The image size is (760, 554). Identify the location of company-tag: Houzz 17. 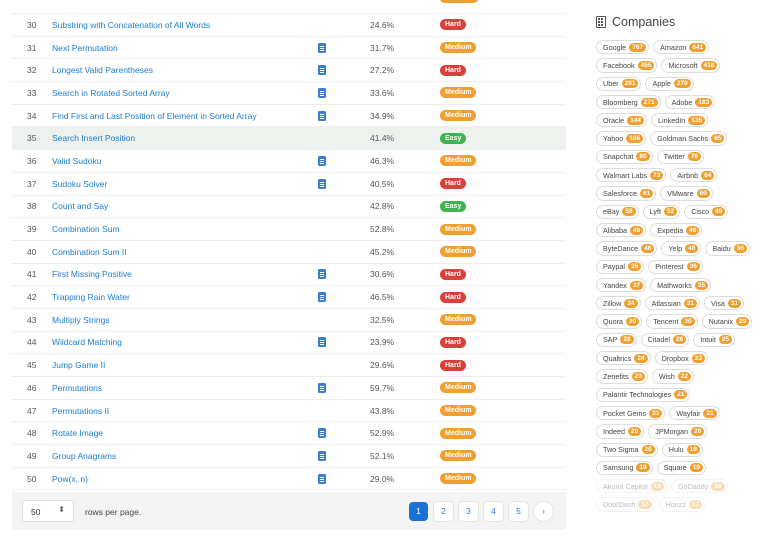
(682, 504).